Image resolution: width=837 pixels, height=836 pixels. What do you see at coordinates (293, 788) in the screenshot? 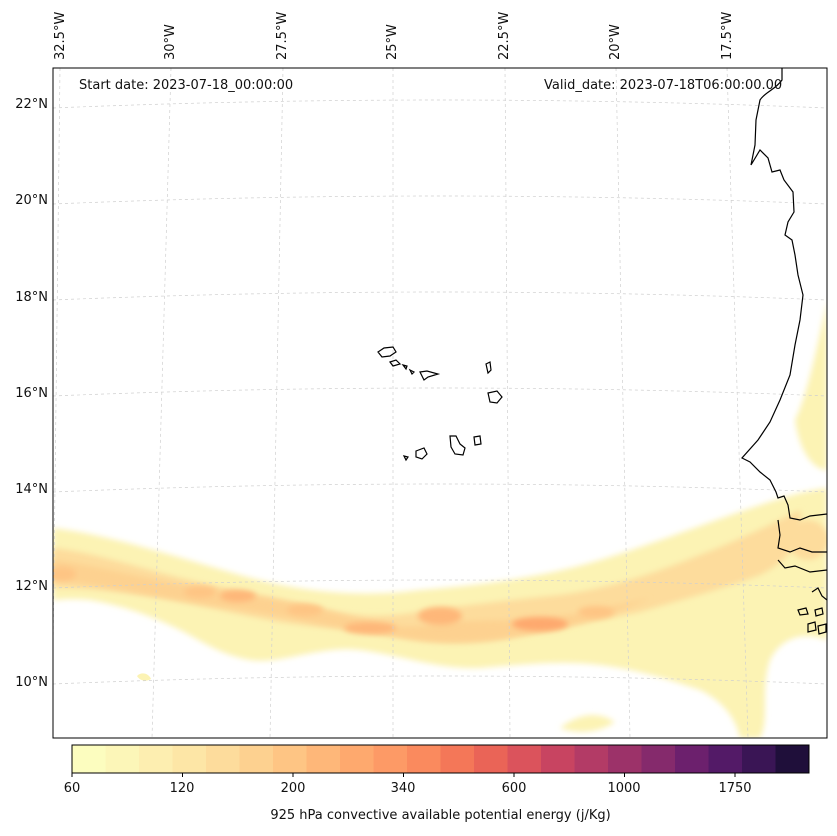
I see `colorbar-tick-label: 200` at bounding box center [293, 788].